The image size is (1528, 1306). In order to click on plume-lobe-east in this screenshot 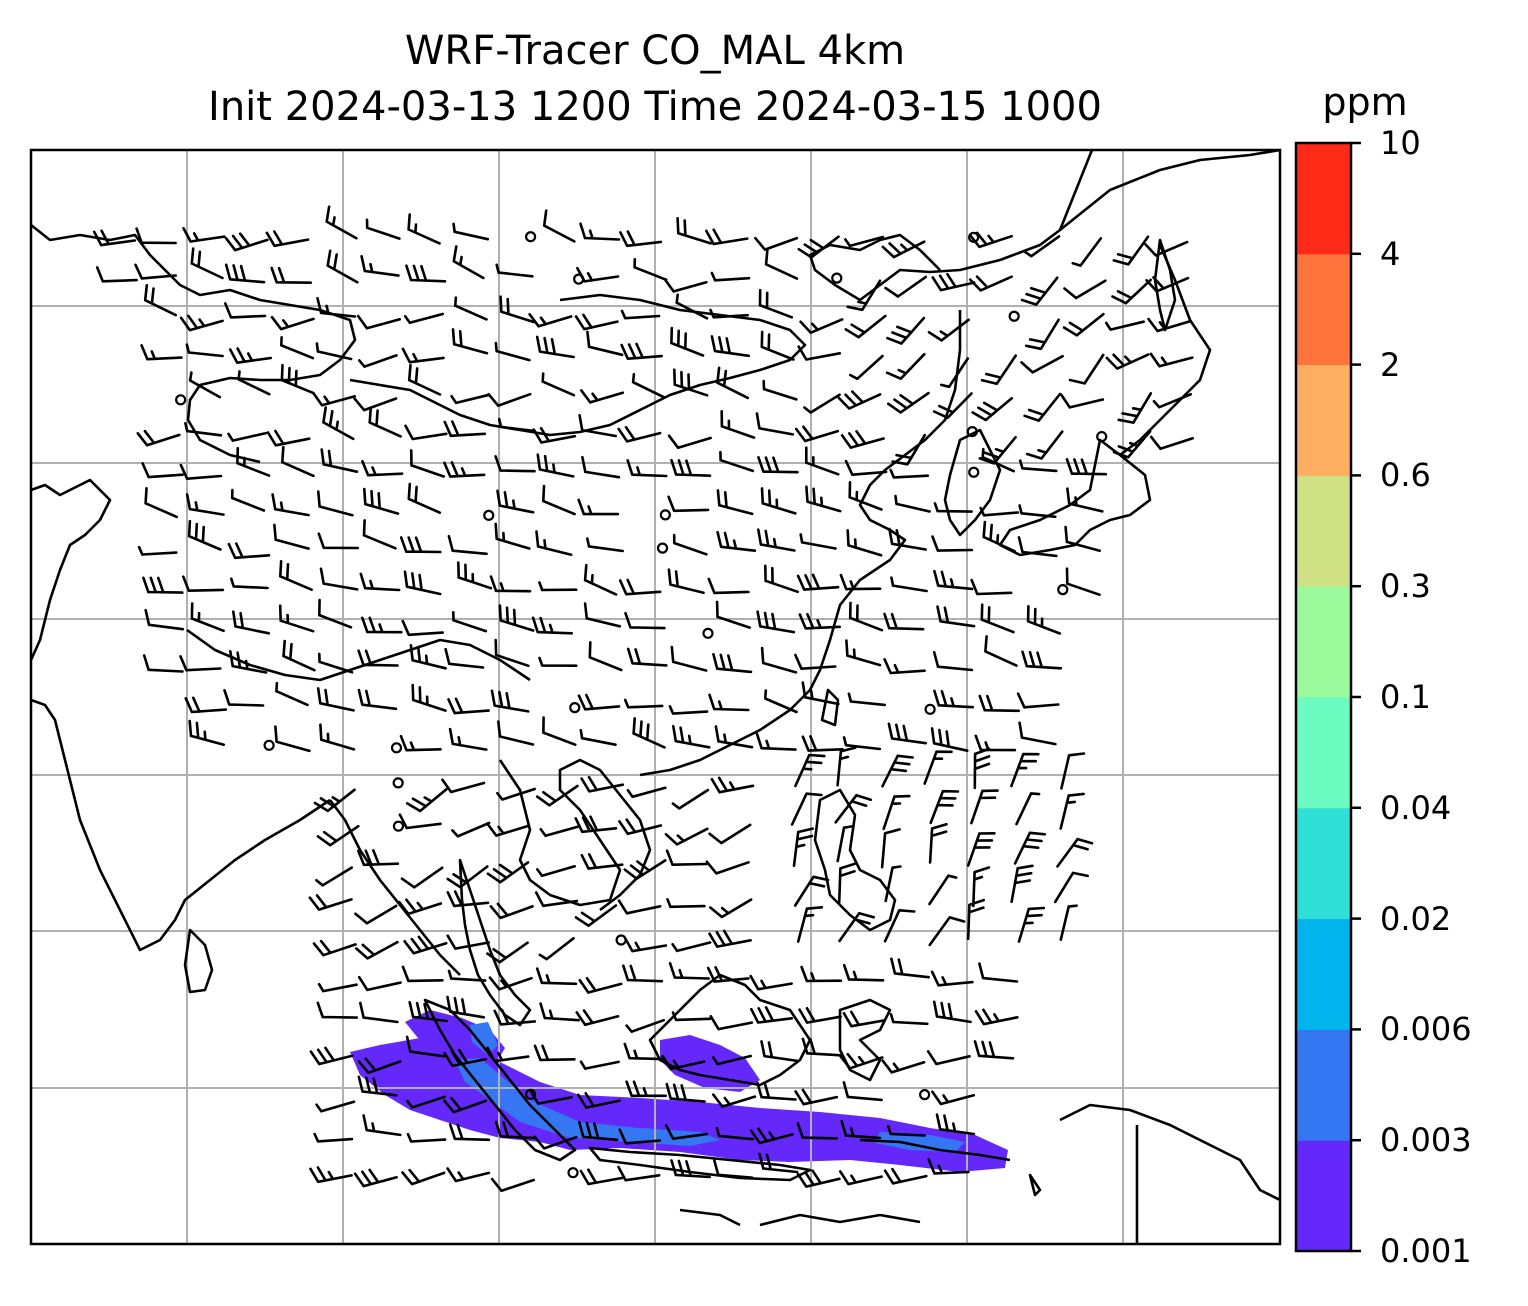, I will do `click(710, 1063)`.